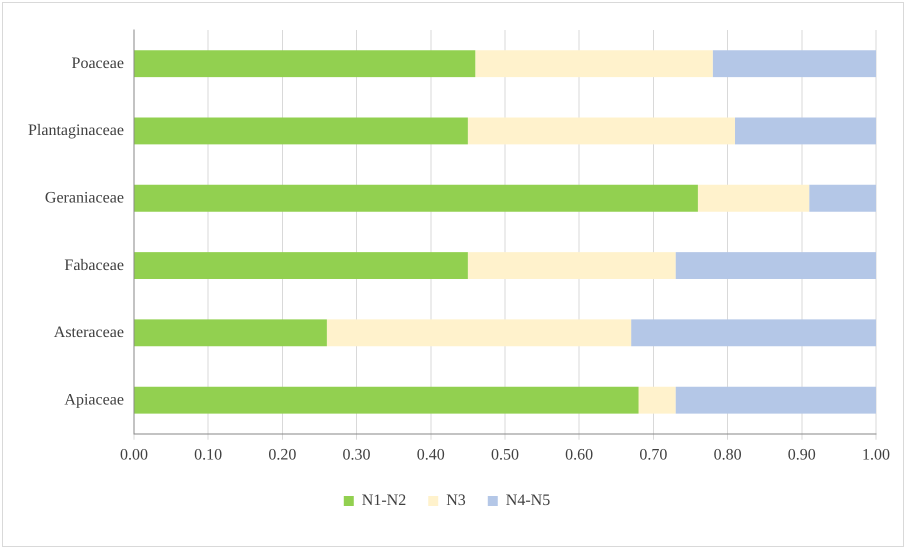  What do you see at coordinates (579, 455) in the screenshot?
I see `x-tick-label: 0.60` at bounding box center [579, 455].